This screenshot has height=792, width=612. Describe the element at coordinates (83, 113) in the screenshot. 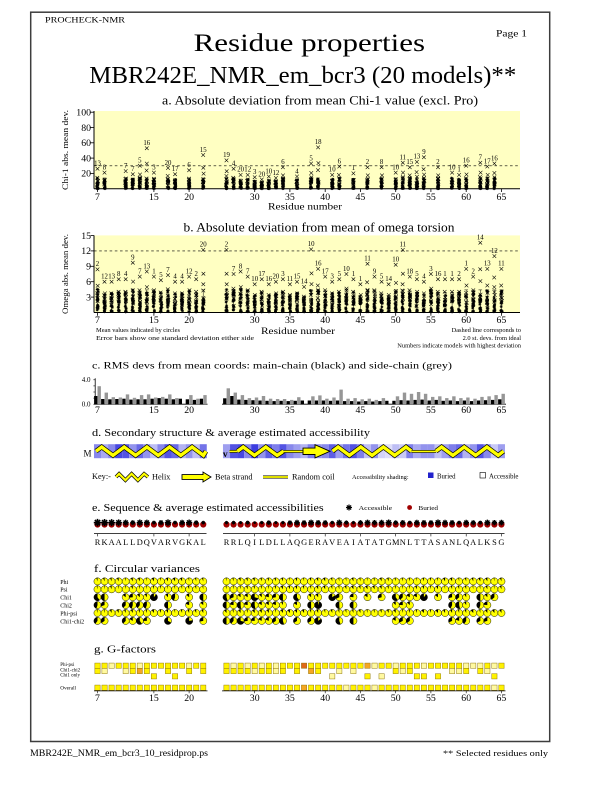

I see `svg-text: 100` at that location.